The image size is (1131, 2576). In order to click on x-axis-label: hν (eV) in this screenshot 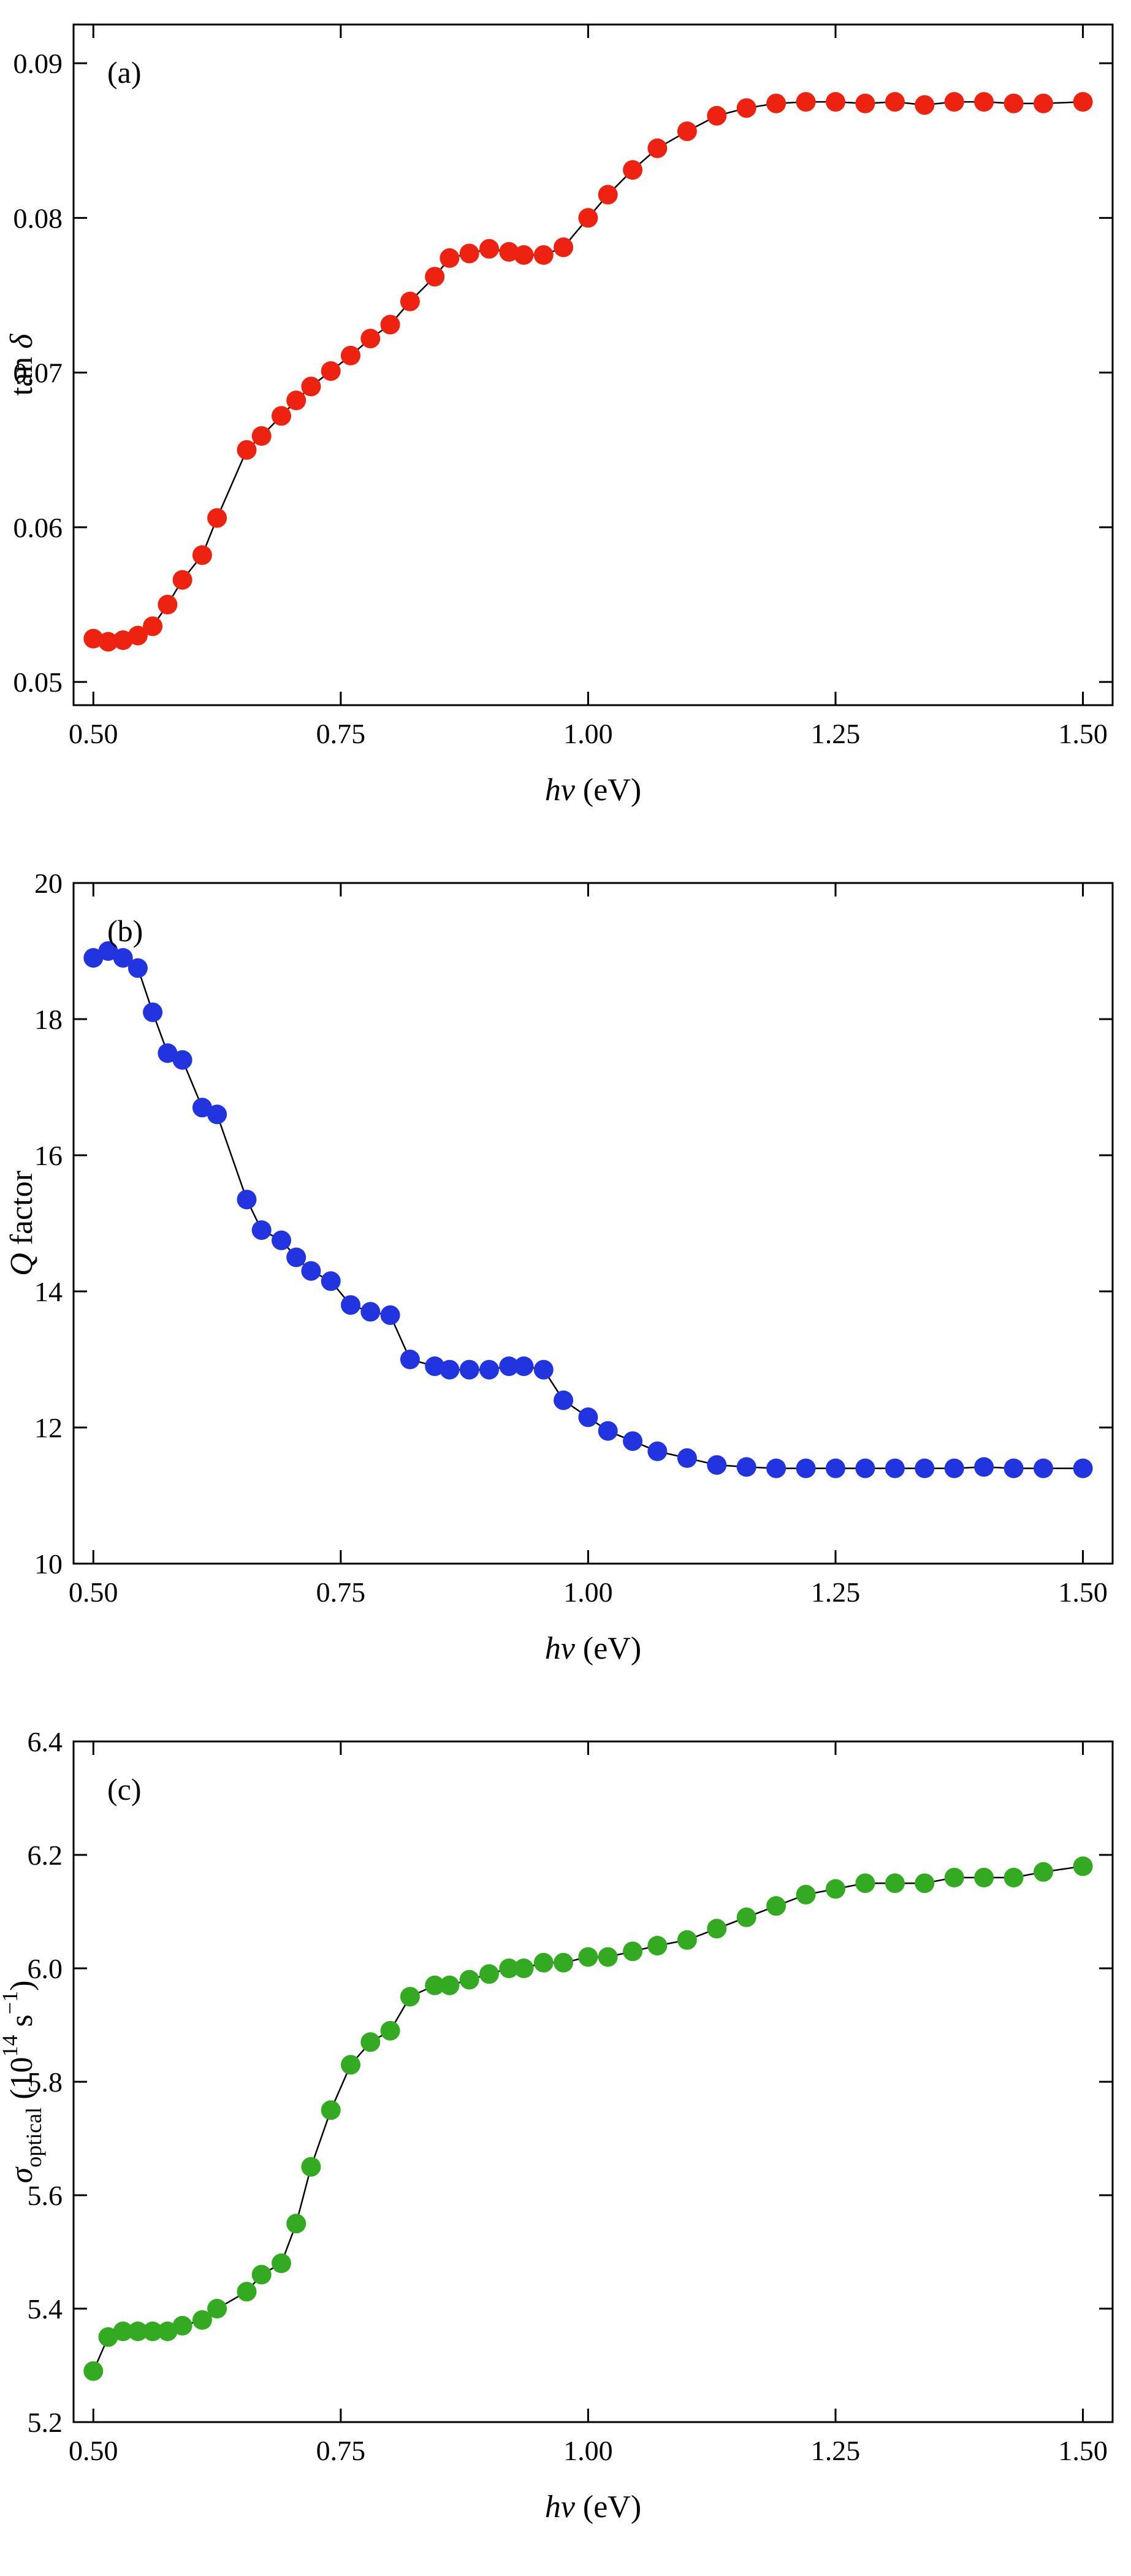, I will do `click(593, 790)`.